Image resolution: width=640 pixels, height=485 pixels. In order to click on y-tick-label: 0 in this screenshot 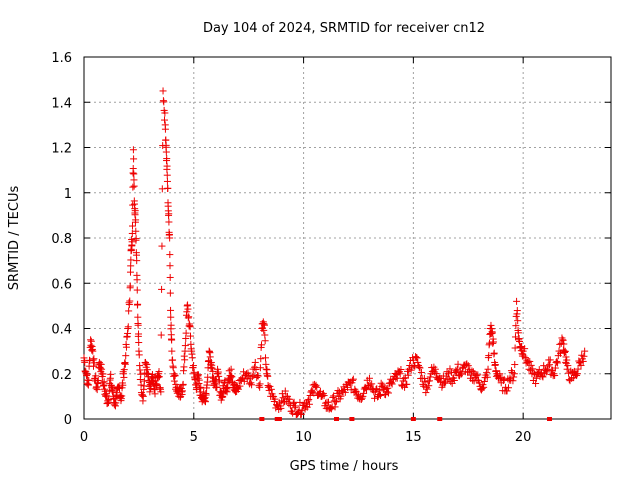, I will do `click(68, 420)`.